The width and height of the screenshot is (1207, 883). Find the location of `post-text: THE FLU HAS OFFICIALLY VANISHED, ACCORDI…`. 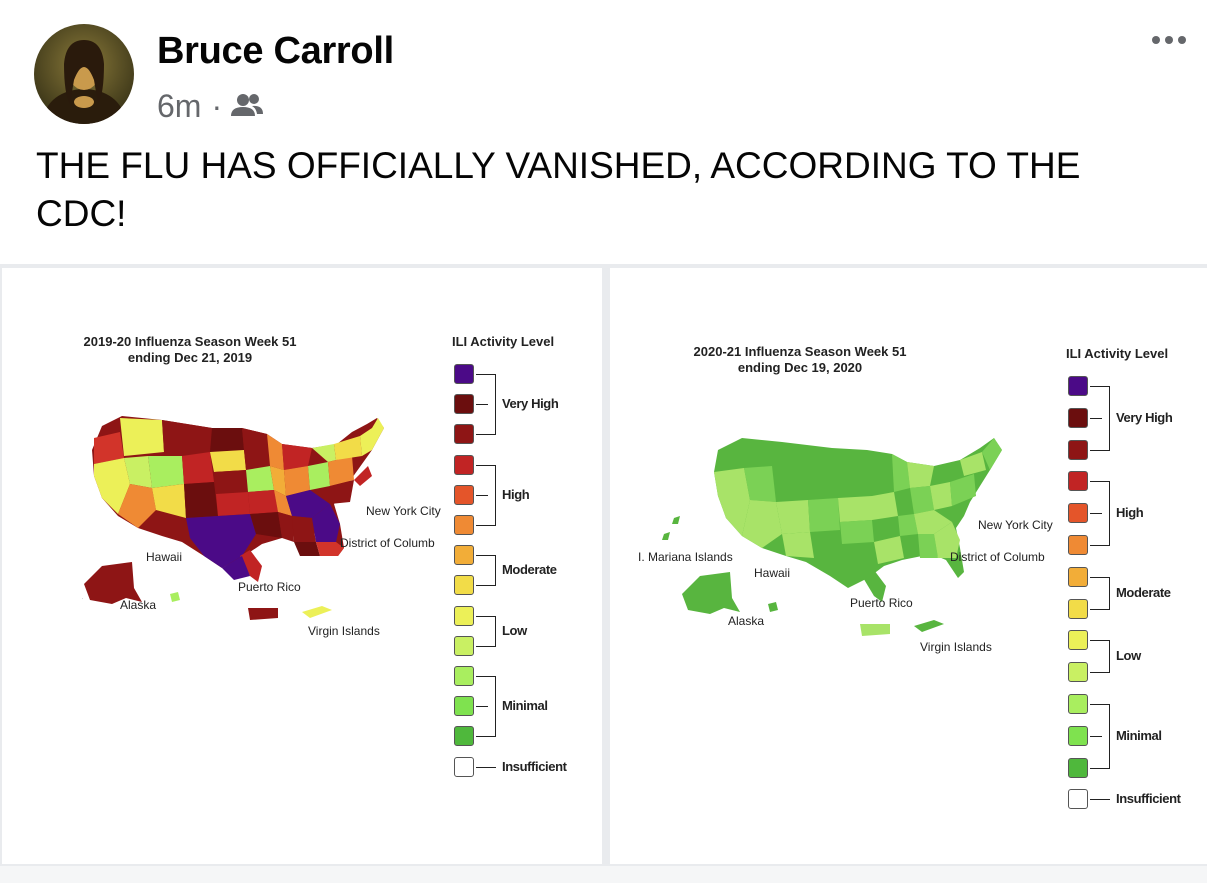

post-text: THE FLU HAS OFFICIALLY VANISHED, ACCORDI… is located at coordinates (558, 189).